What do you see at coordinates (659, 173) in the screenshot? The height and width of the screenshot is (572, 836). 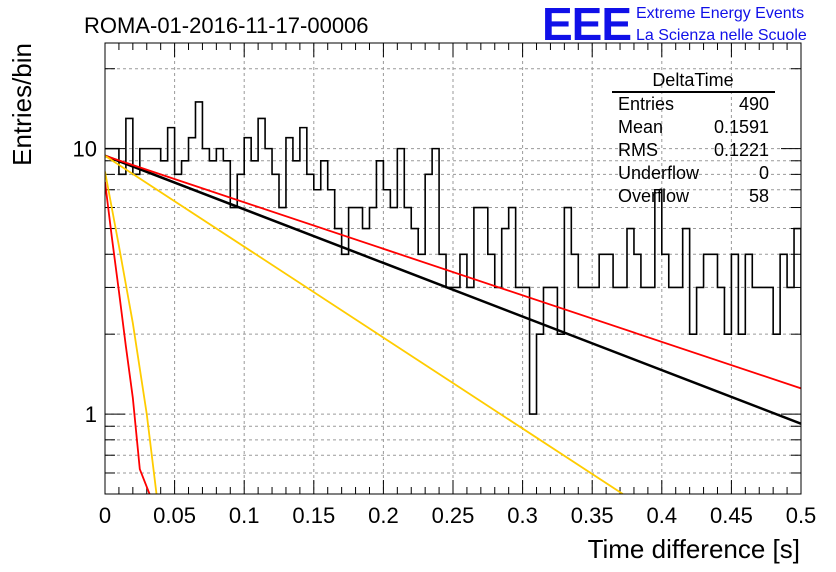 I see `stats-label: Underflow` at bounding box center [659, 173].